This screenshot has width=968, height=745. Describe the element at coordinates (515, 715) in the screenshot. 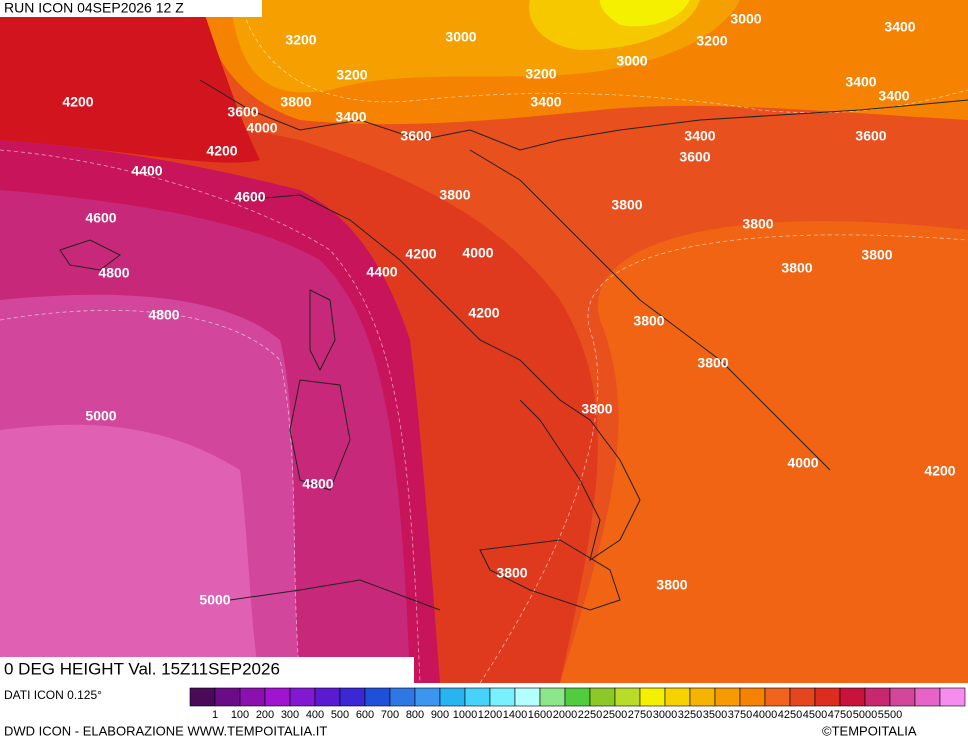

I see `colorbar-label: 1400` at that location.